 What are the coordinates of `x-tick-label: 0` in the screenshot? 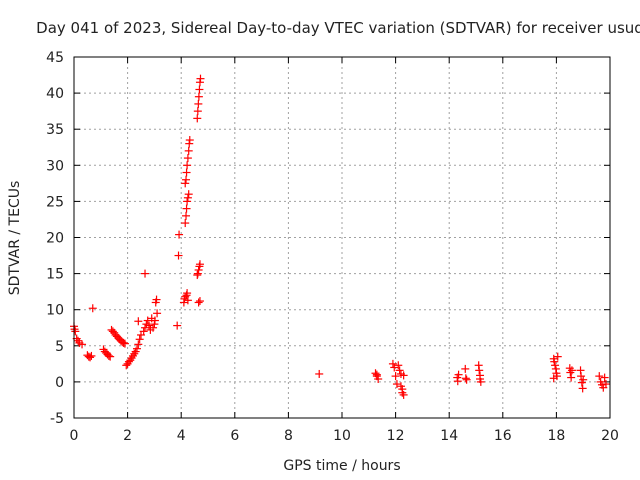 It's located at (74, 436).